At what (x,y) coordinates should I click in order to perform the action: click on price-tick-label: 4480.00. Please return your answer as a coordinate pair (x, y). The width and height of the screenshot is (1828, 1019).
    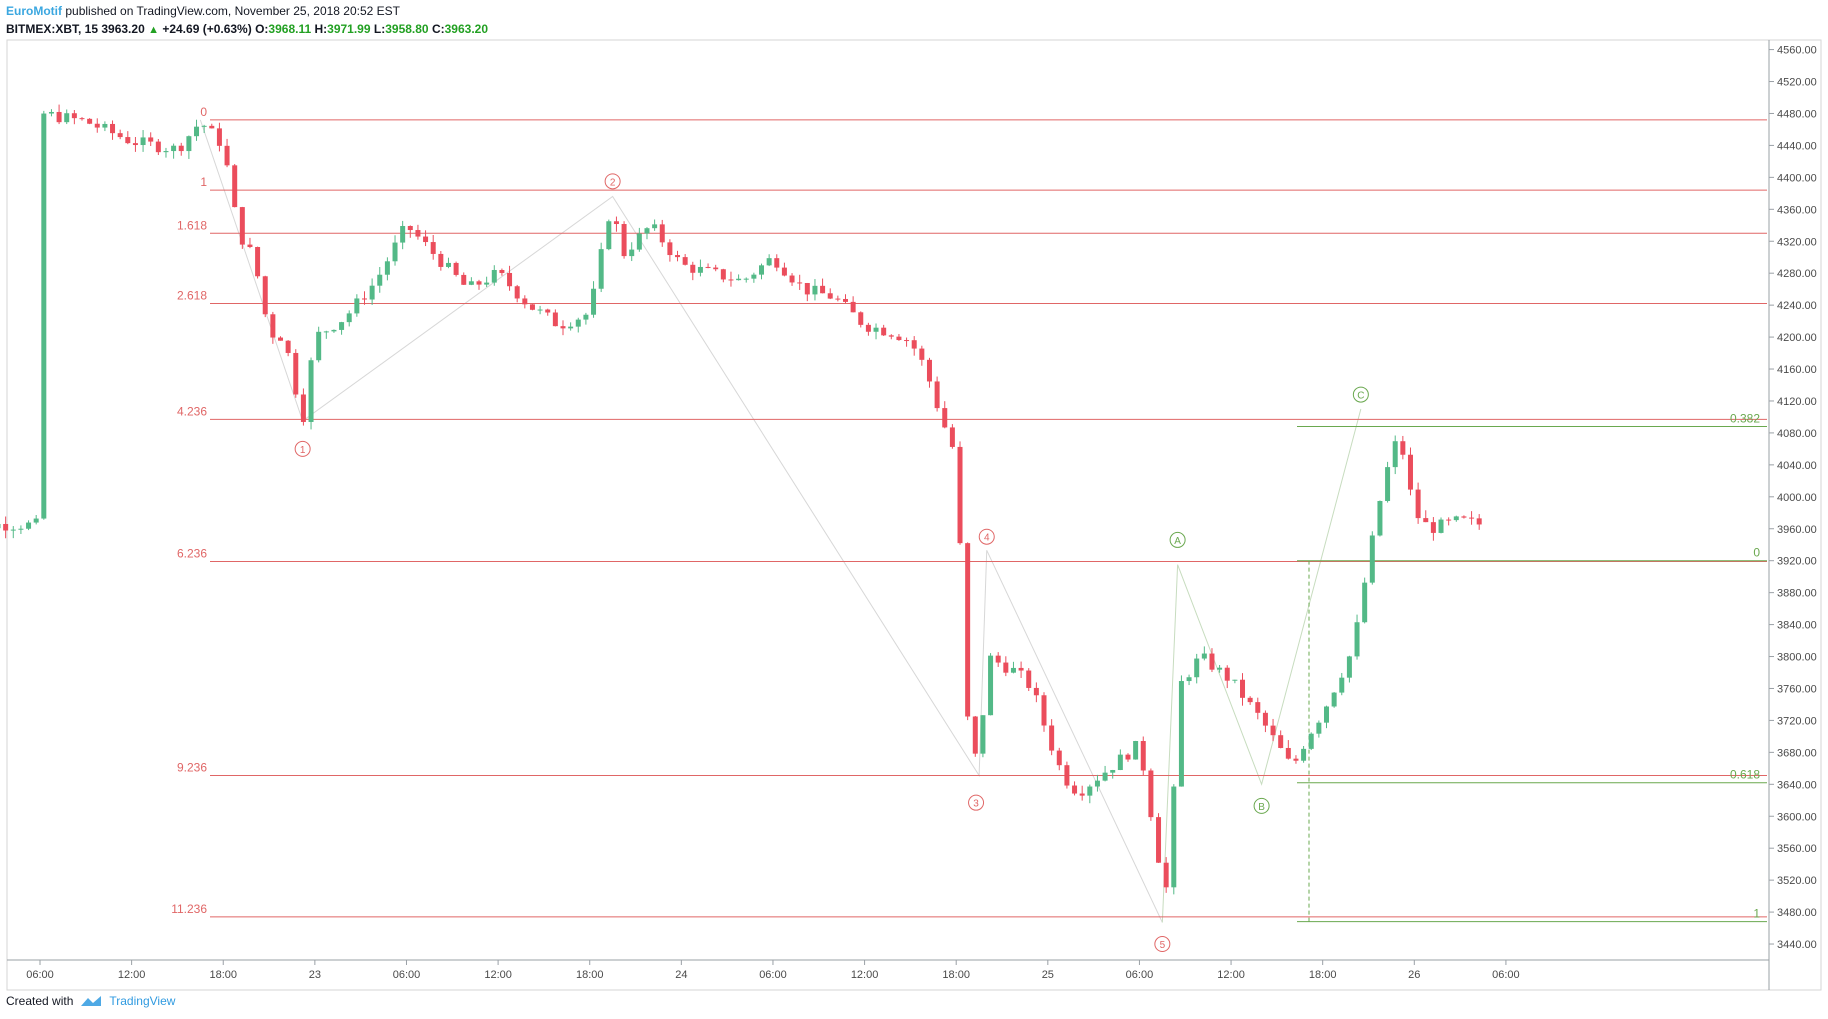
    Looking at the image, I should click on (1797, 114).